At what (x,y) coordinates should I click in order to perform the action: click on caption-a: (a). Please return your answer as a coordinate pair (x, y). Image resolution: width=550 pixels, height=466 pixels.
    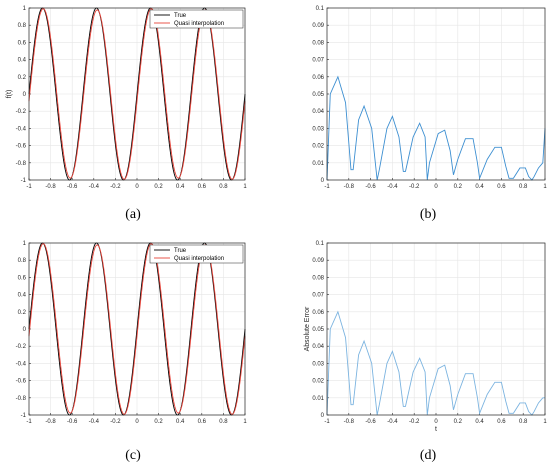
    Looking at the image, I should click on (133, 214).